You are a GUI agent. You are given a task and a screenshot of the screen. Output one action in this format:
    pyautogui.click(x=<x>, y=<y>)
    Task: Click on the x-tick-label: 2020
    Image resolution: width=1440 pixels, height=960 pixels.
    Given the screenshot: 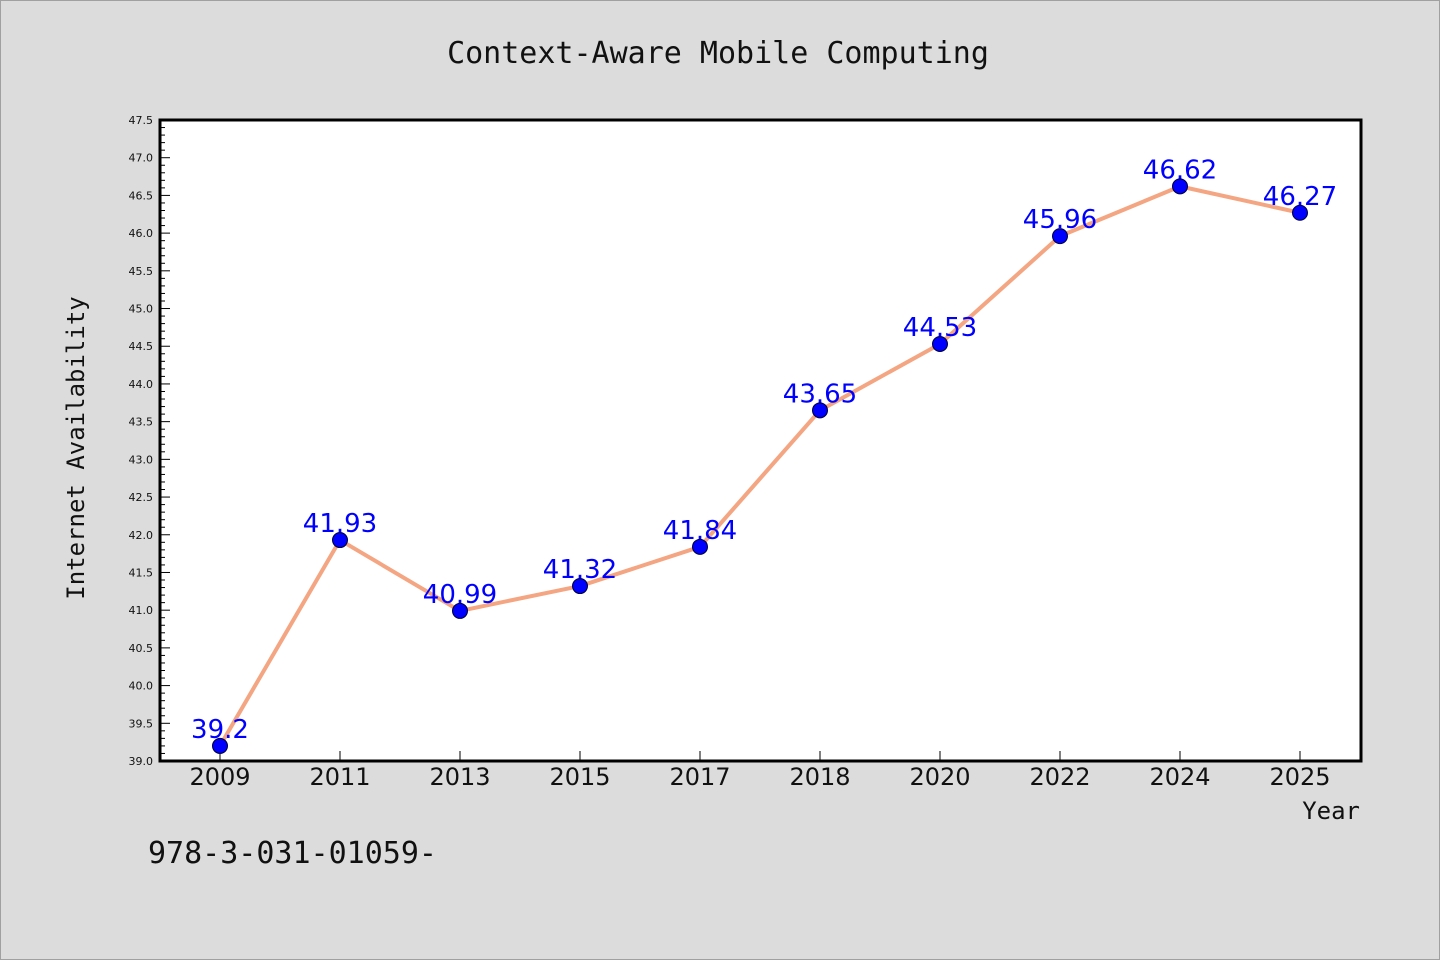 What is the action you would take?
    pyautogui.click(x=939, y=777)
    